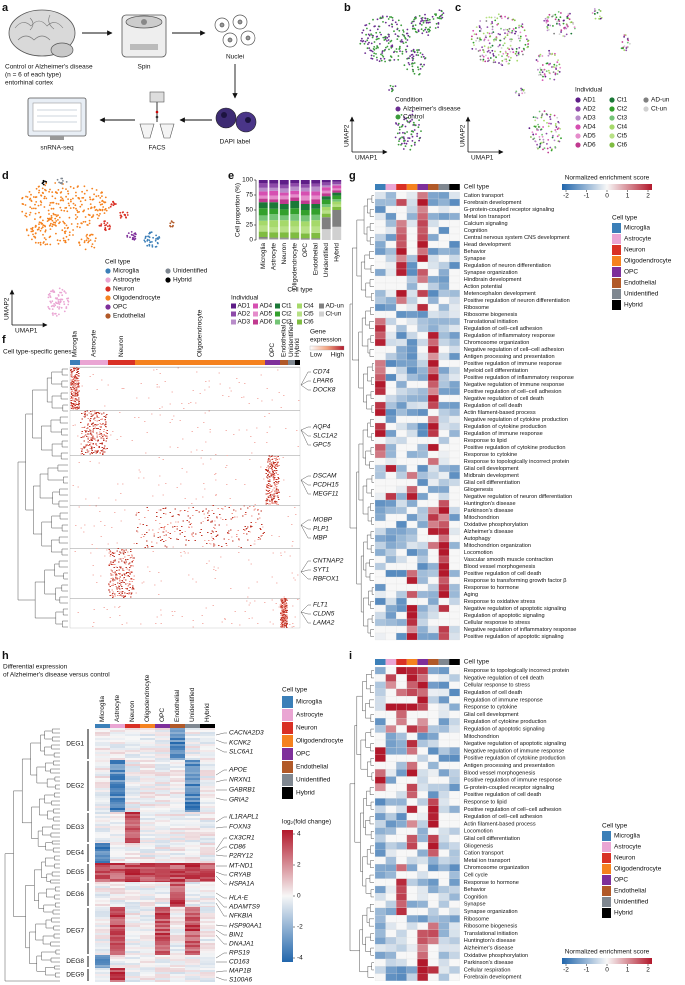 This screenshot has height=985, width=685. What do you see at coordinates (235, 57) in the screenshot?
I see `step-label: Nuclei` at bounding box center [235, 57].